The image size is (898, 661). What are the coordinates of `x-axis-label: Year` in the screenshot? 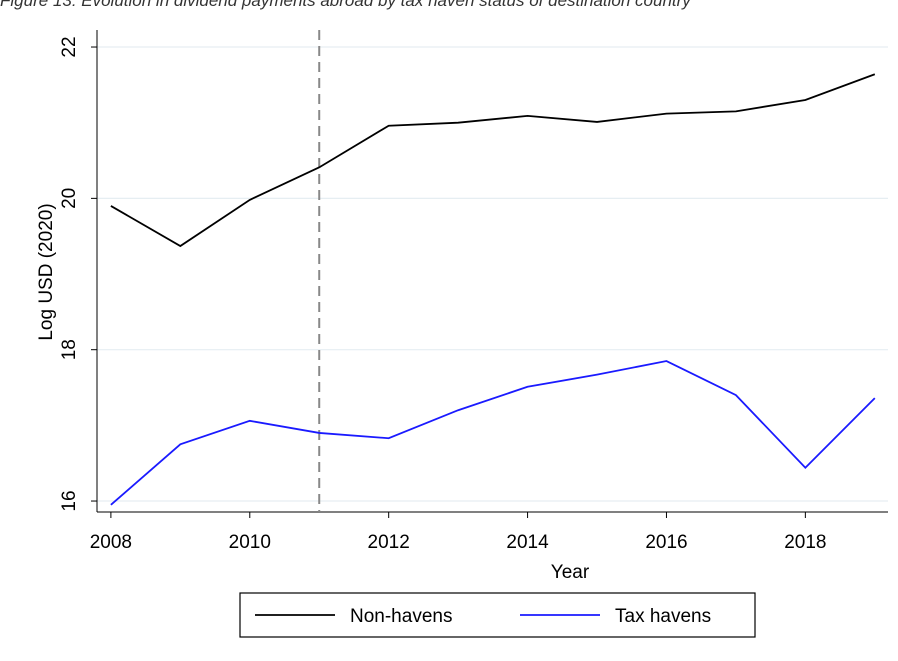 It's located at (570, 572).